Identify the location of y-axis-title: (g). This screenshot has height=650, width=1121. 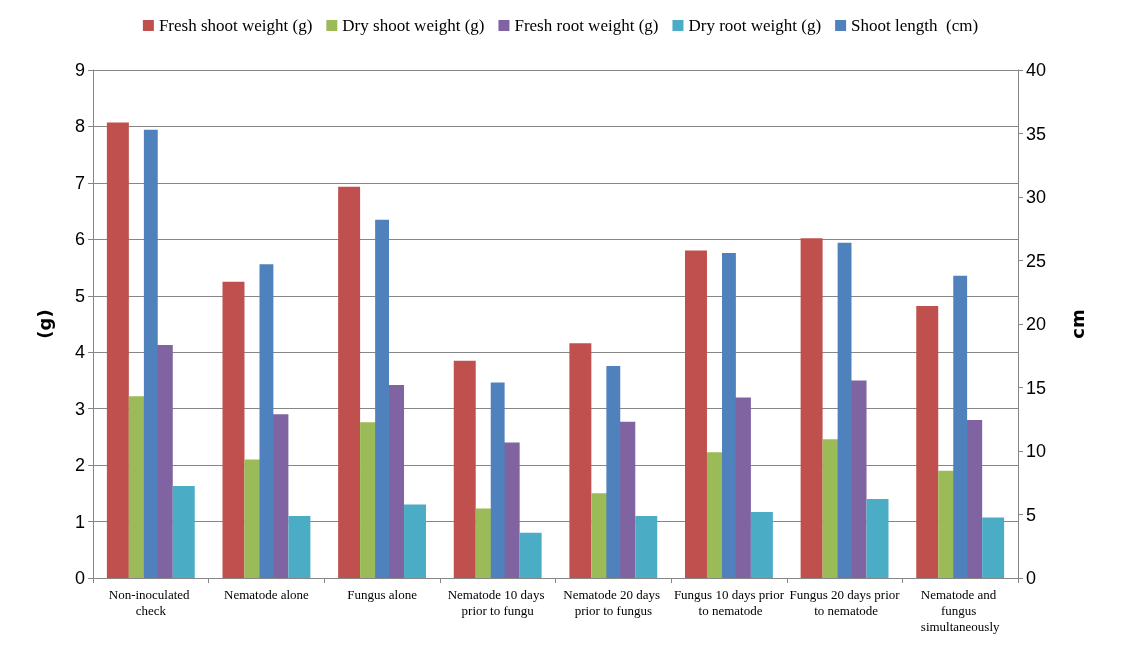
(44, 324).